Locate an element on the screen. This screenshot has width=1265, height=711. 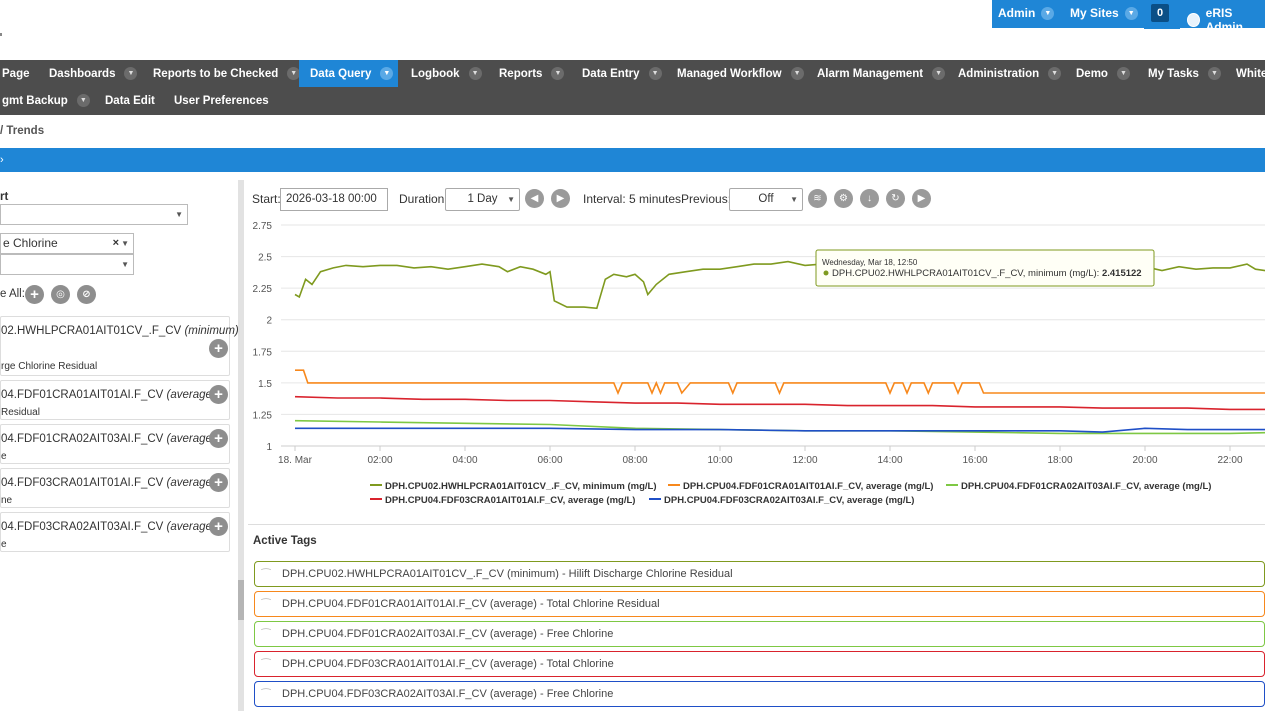
splitter-handle is located at coordinates (241, 600).